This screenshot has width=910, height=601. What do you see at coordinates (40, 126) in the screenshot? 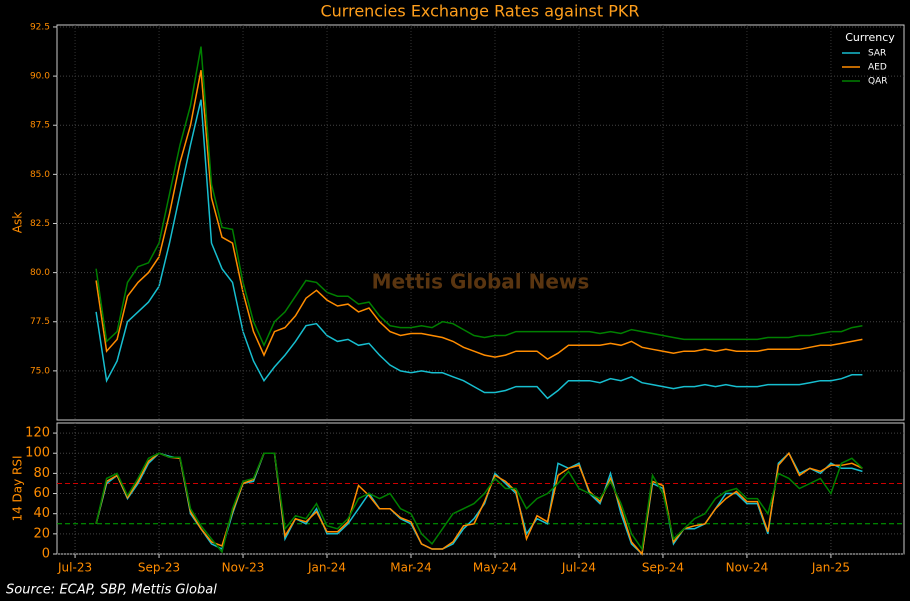
I see `y-tick-label: 87.5` at bounding box center [40, 126].